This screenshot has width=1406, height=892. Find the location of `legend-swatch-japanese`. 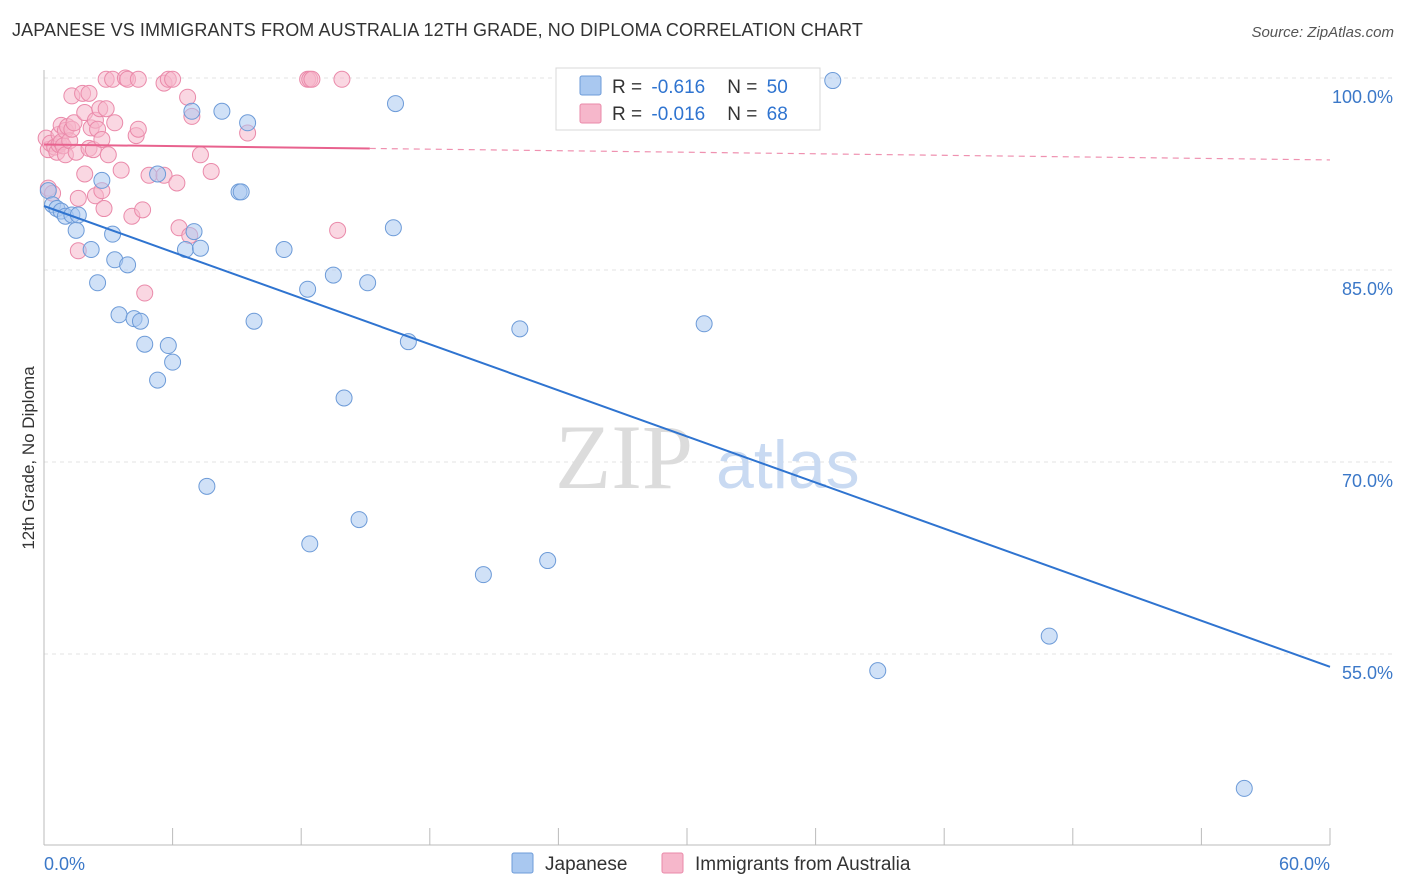

legend-swatch-japanese is located at coordinates (590, 85).